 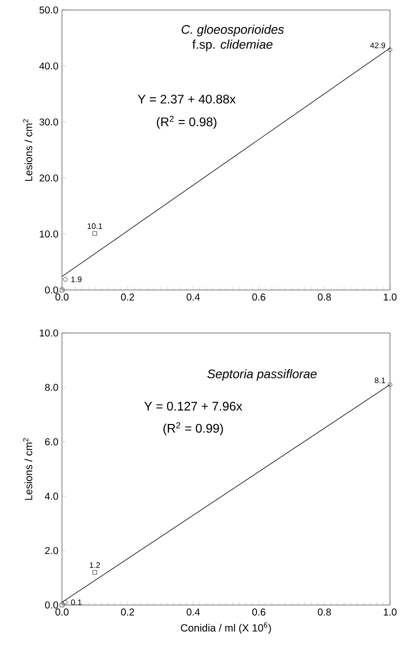 What do you see at coordinates (49, 178) in the screenshot?
I see `y-tick-label: 20.0` at bounding box center [49, 178].